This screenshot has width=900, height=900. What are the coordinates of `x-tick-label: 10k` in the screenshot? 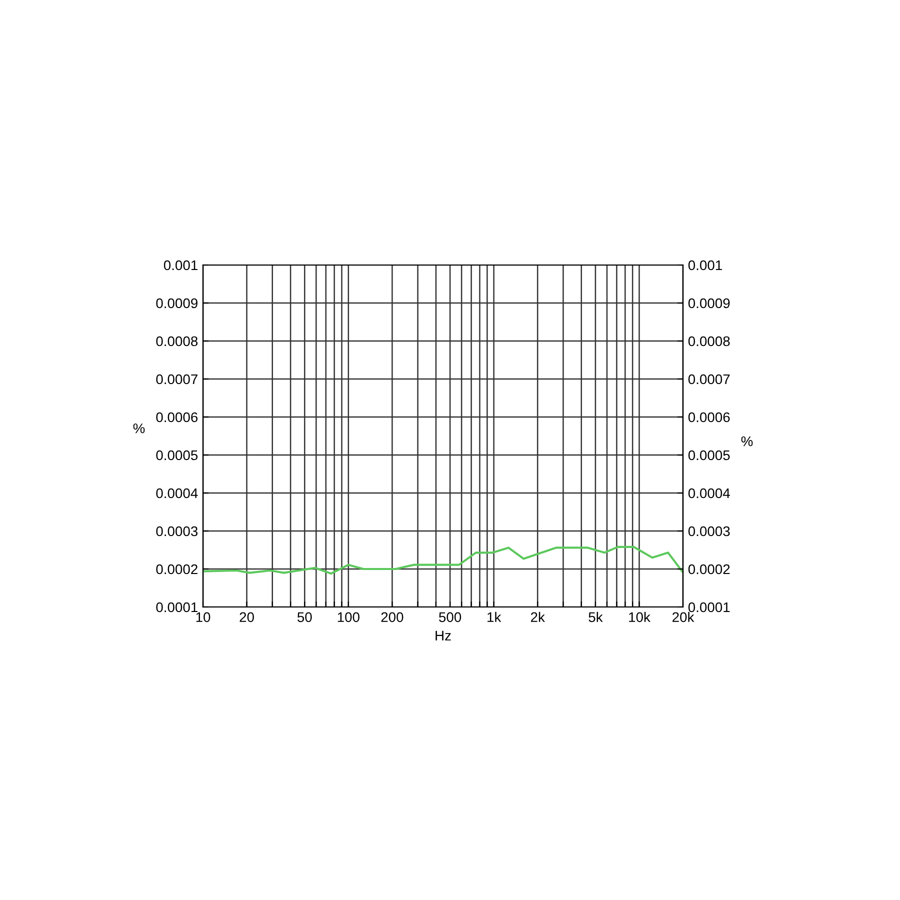 It's located at (639, 617).